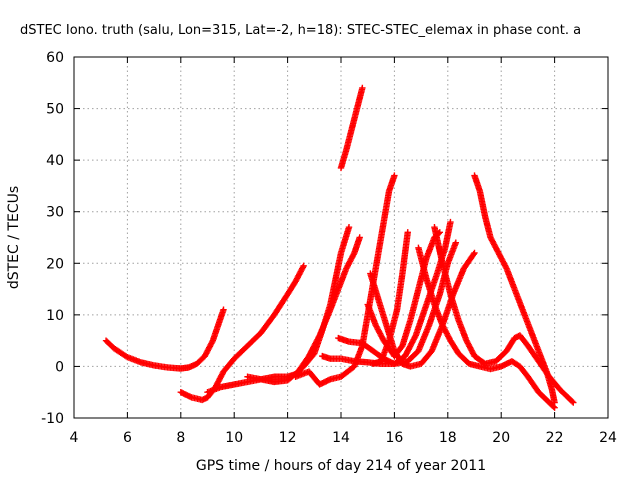  I want to click on x-tick-label: 4, so click(74, 438).